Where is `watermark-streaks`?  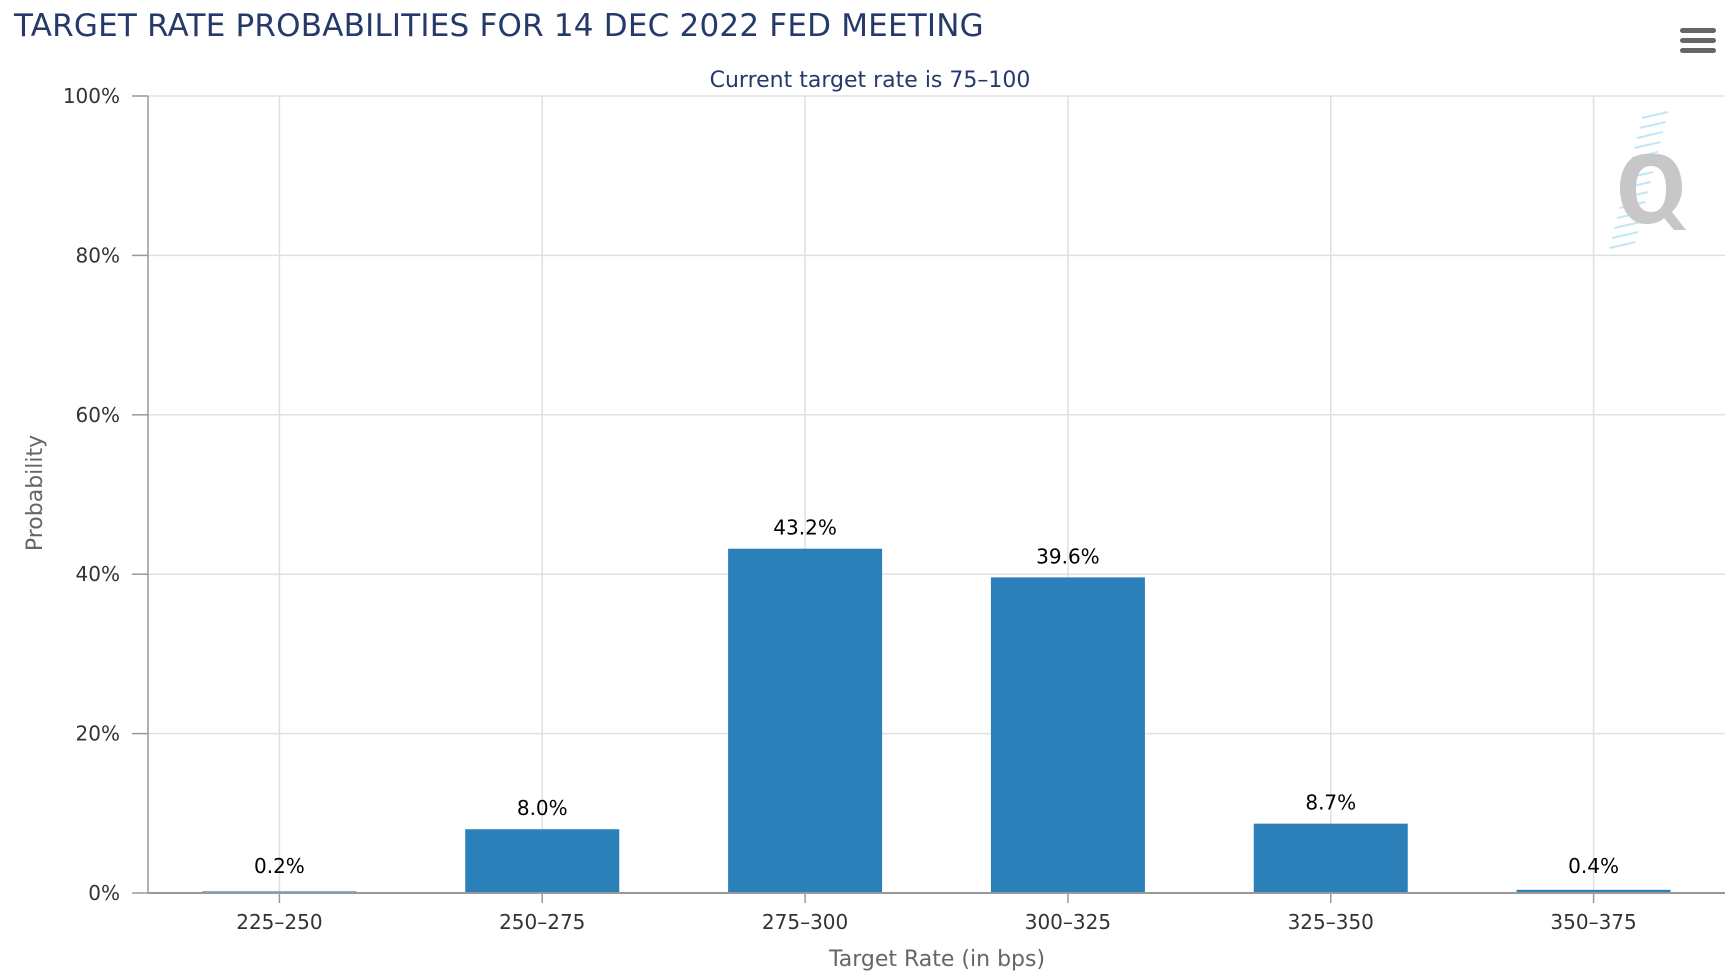 watermark-streaks is located at coordinates (1639, 180).